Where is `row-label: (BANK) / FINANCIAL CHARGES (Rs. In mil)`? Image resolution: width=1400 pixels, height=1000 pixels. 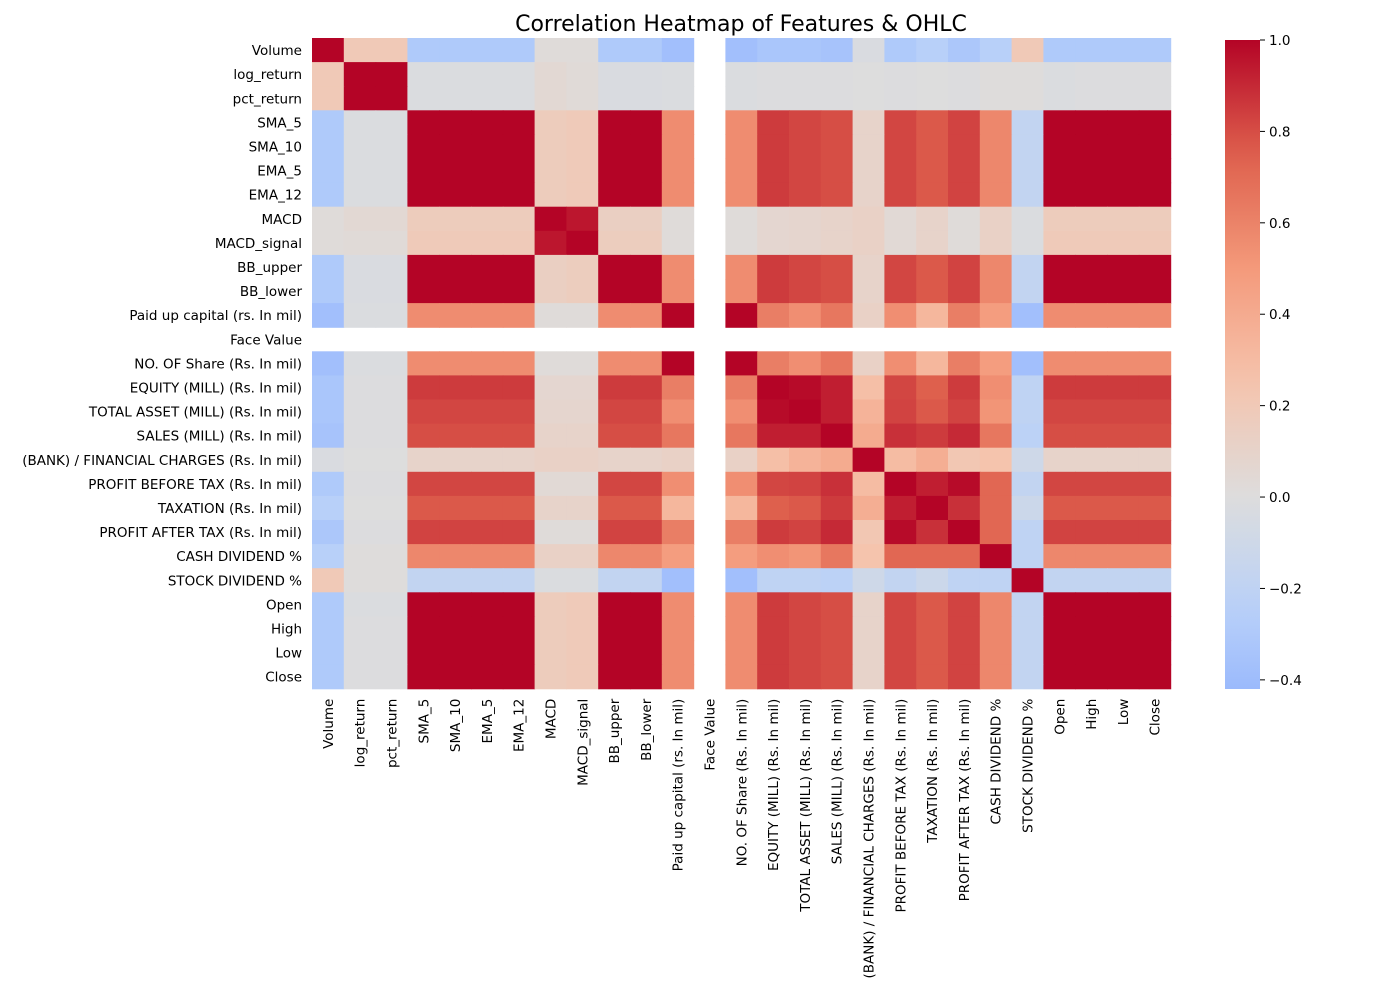 row-label: (BANK) / FINANCIAL CHARGES (Rs. In mil) is located at coordinates (162, 461).